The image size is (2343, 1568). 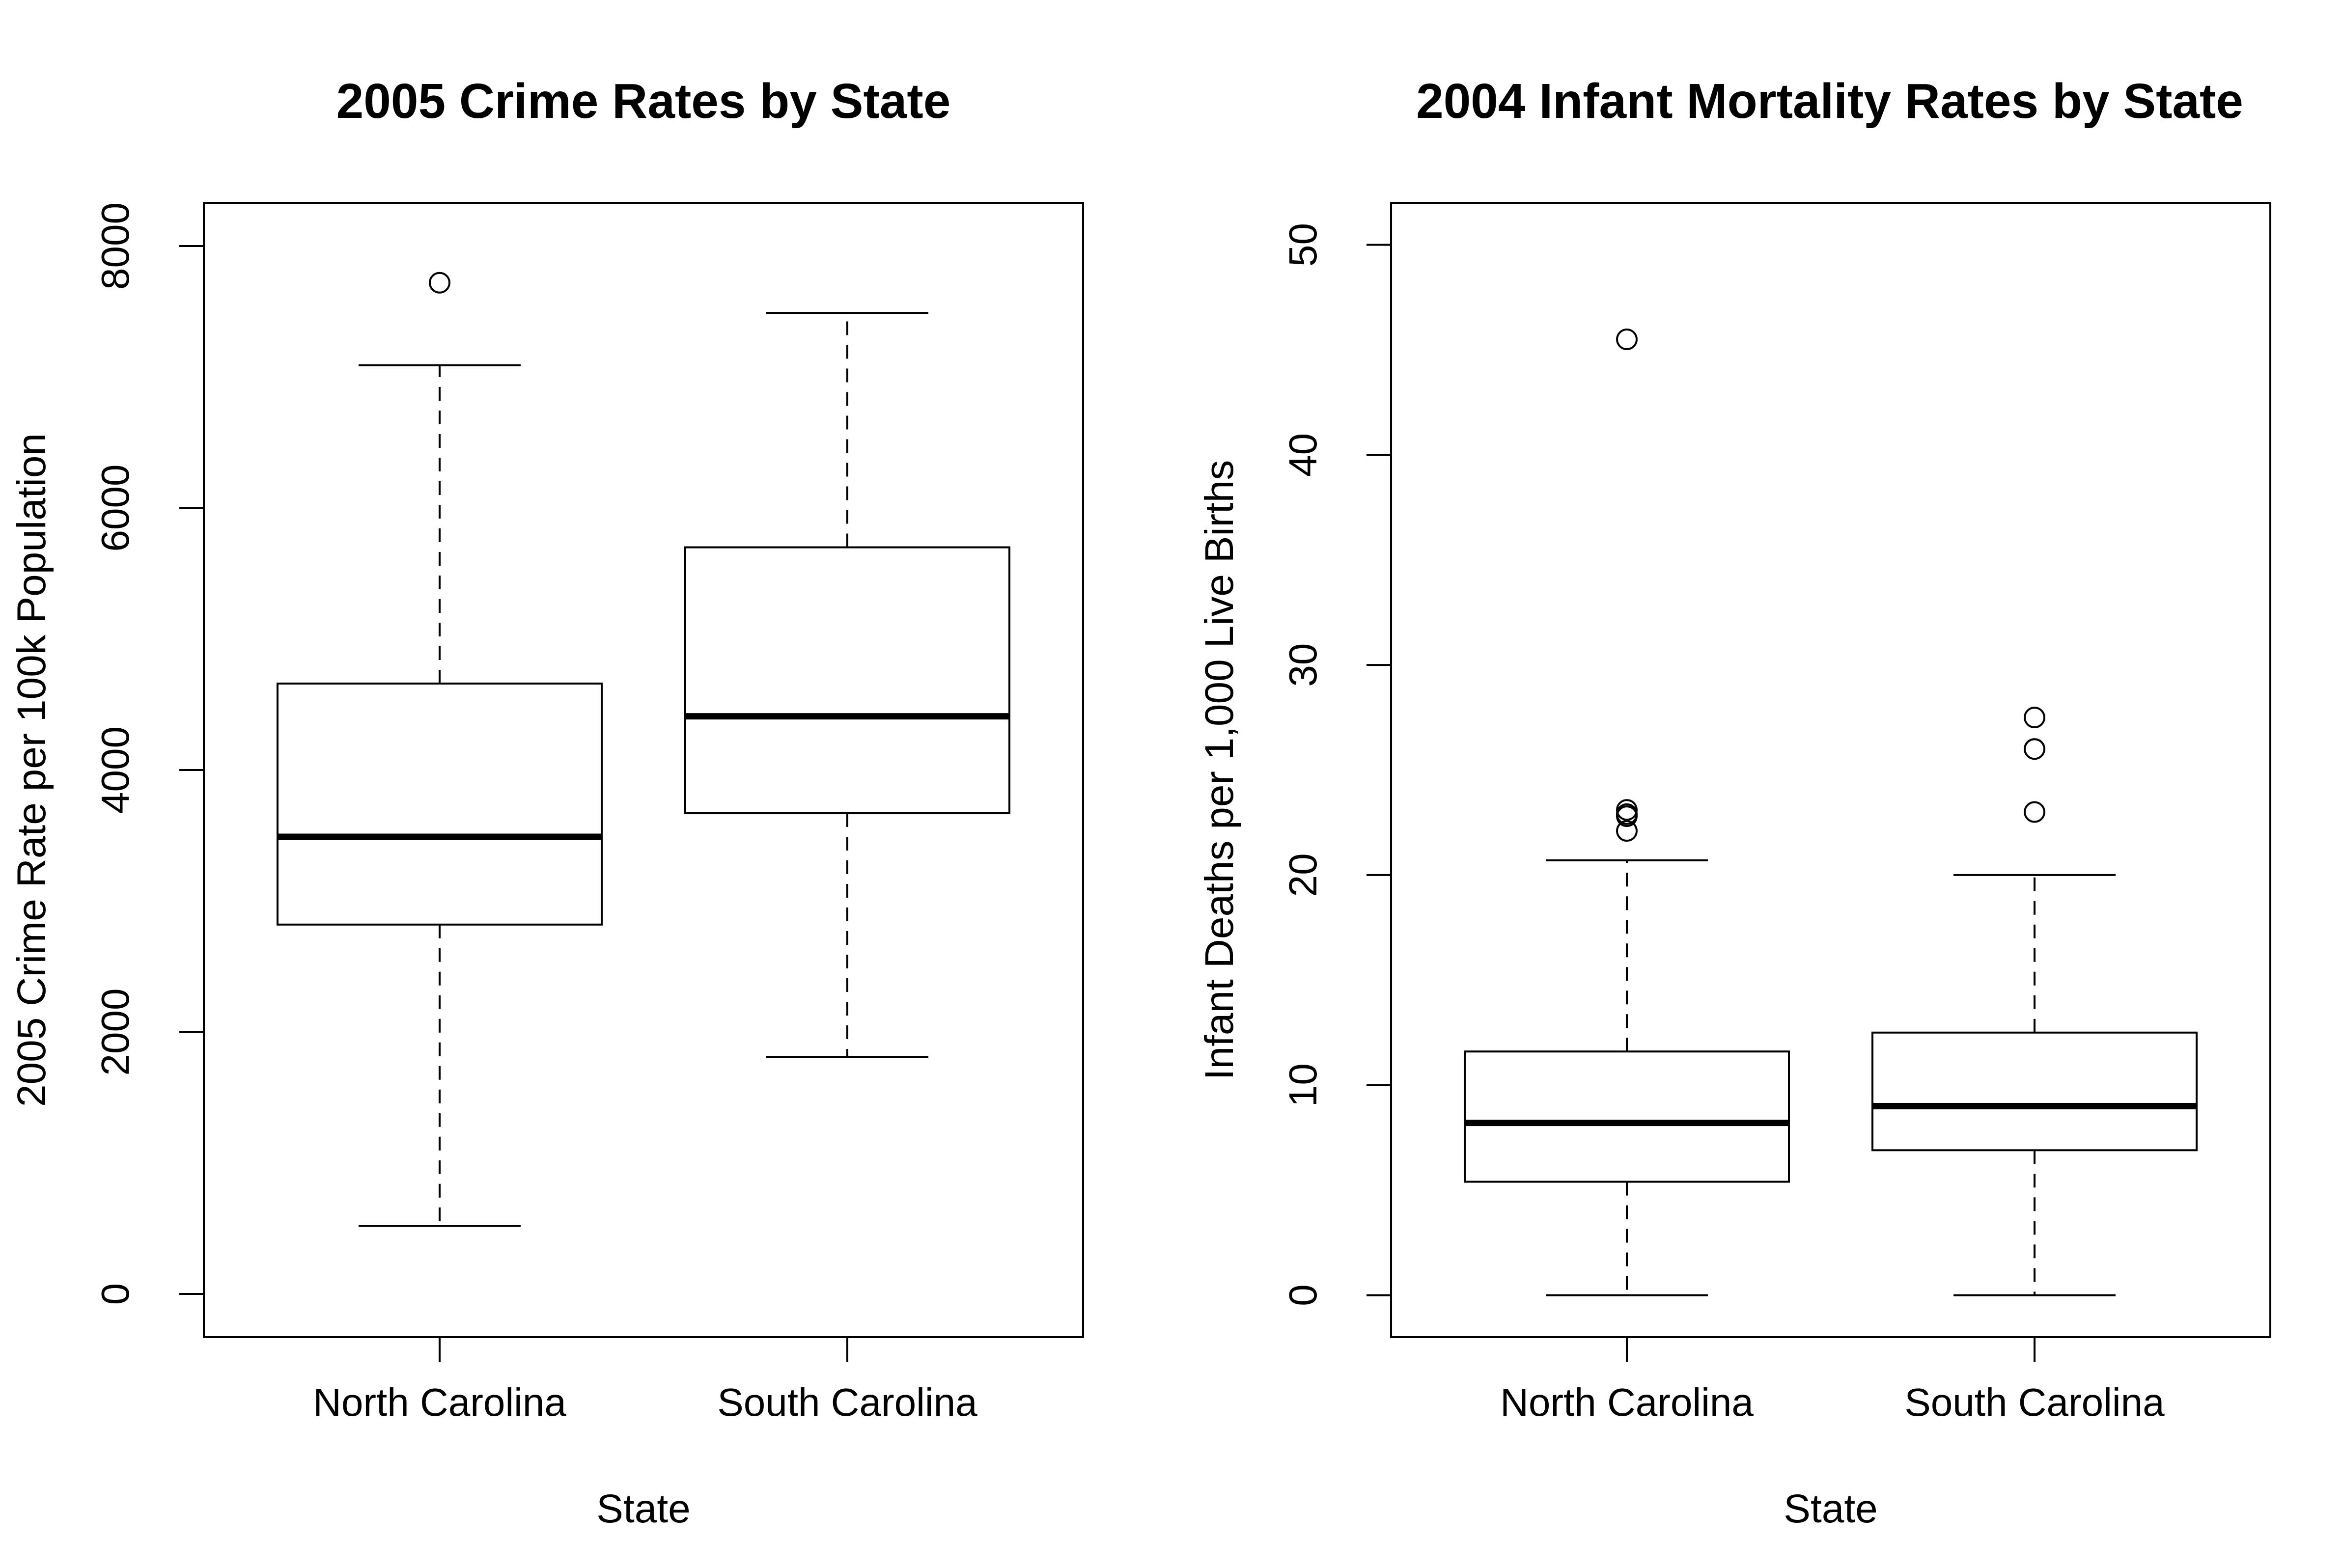 I want to click on chart-title: 2004 Infant Mortality Rates by State, so click(x=1829, y=102).